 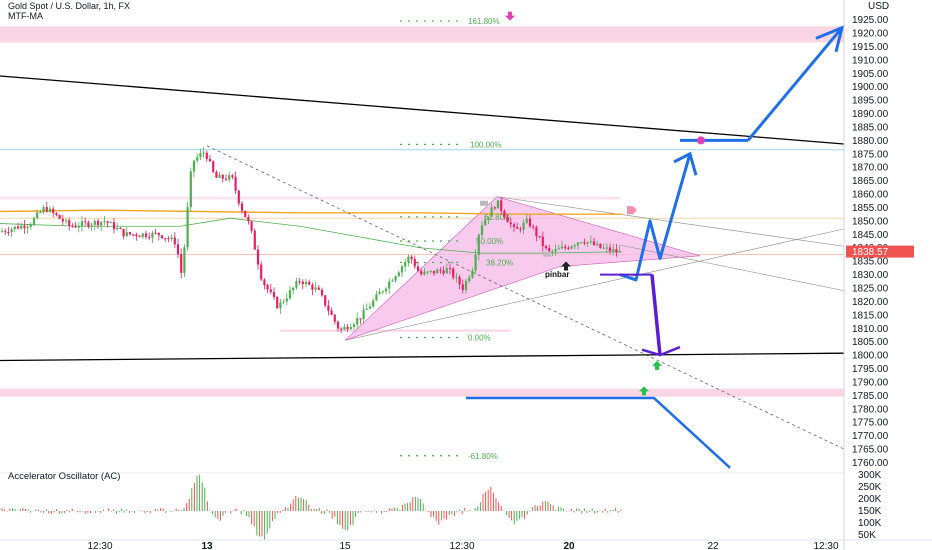 What do you see at coordinates (701, 140) in the screenshot?
I see `breakout-point` at bounding box center [701, 140].